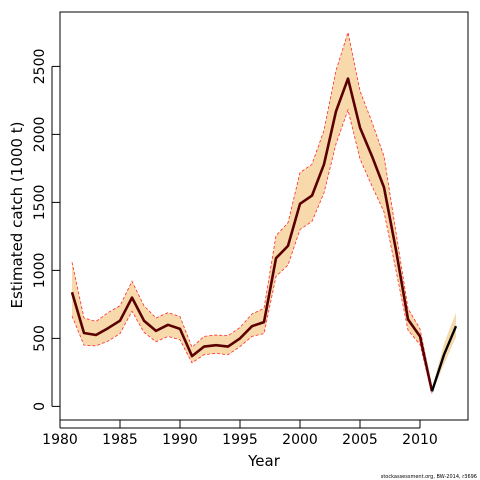 The image size is (480, 480). I want to click on x-tick-label: 2010, so click(420, 440).